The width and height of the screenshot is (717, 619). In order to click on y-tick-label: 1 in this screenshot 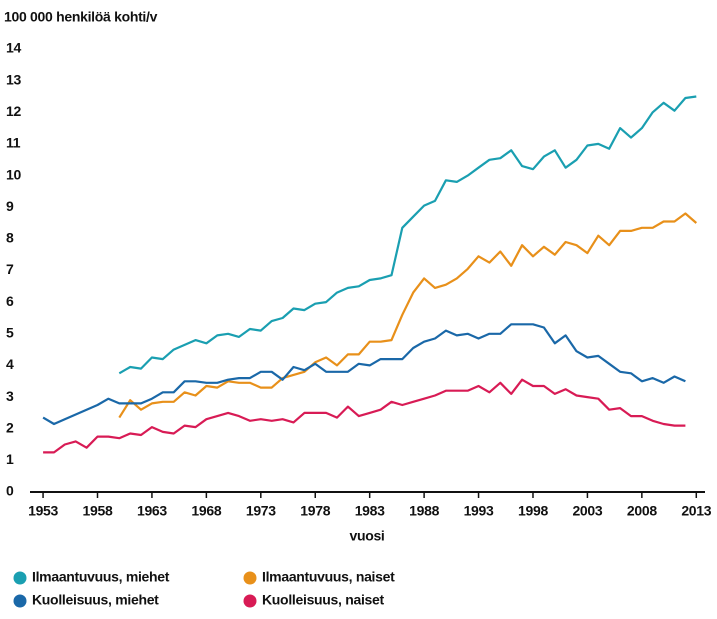, I will do `click(10, 459)`.